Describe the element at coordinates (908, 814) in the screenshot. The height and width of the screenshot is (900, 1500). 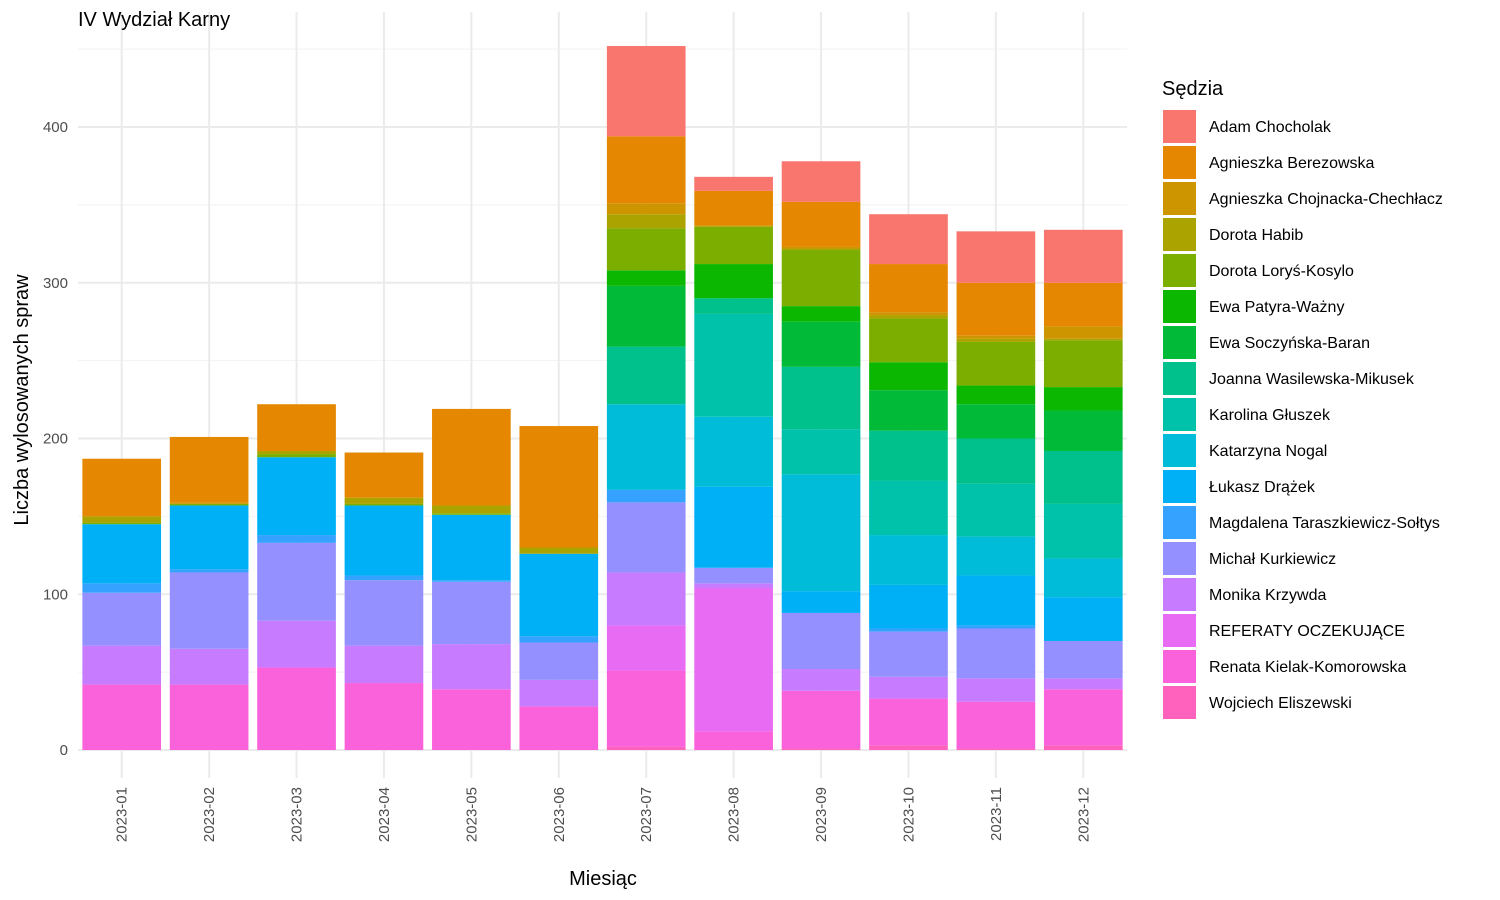
I see `x-tick-label: 2023-10` at that location.